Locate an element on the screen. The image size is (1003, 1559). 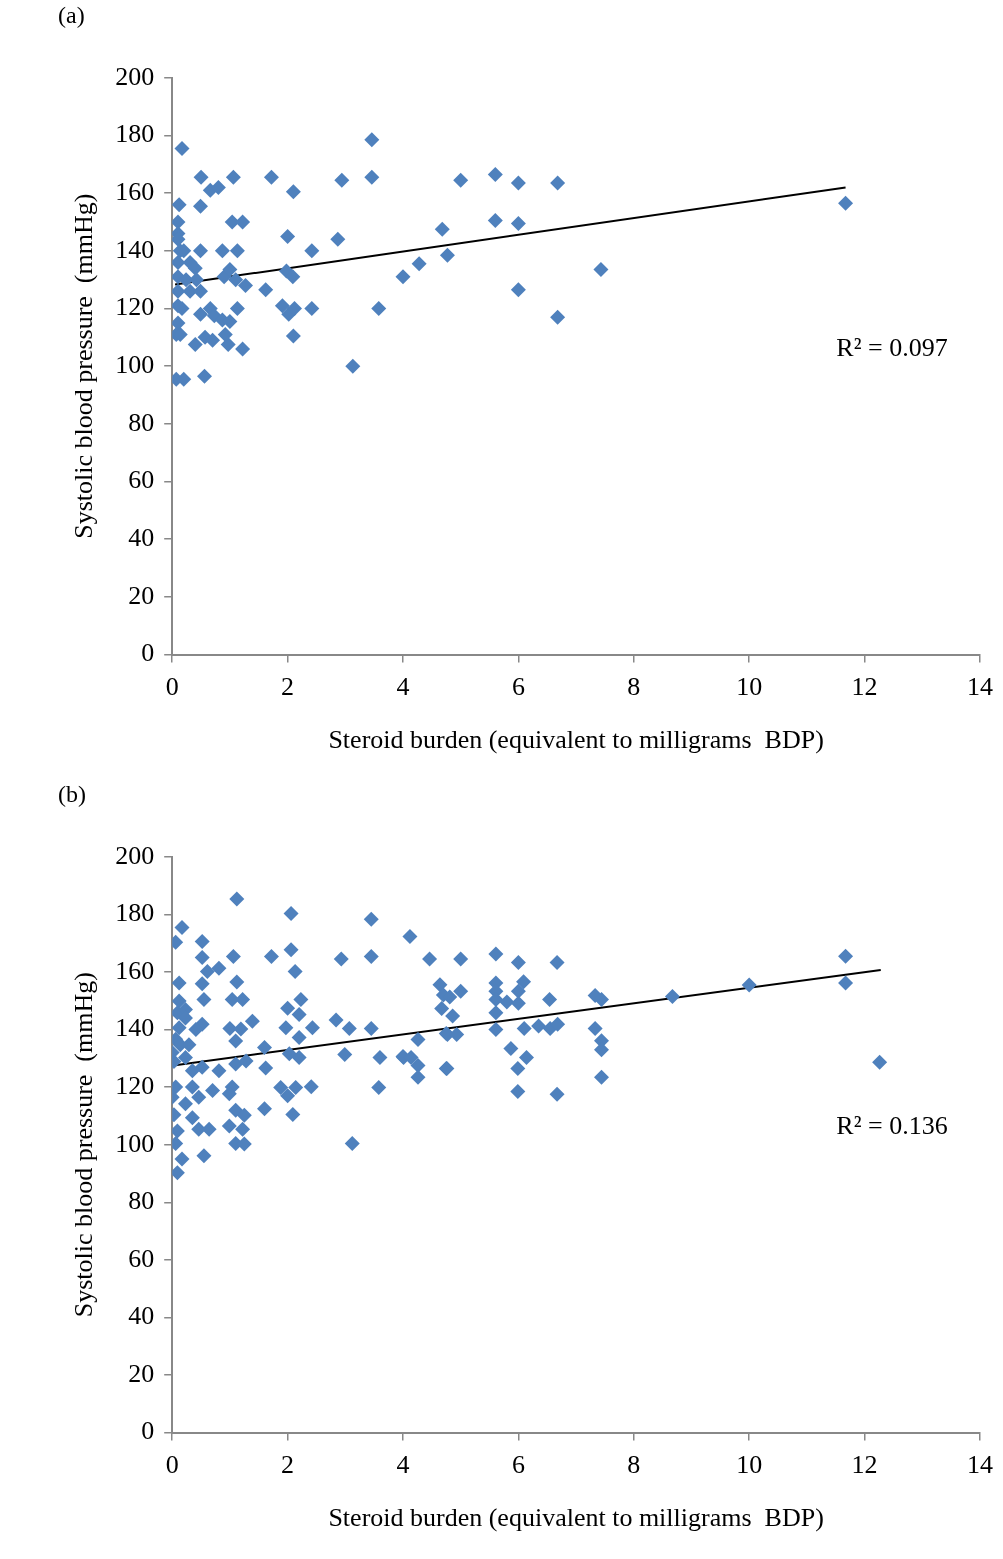
annotation: R² = 0.136 is located at coordinates (892, 1126).